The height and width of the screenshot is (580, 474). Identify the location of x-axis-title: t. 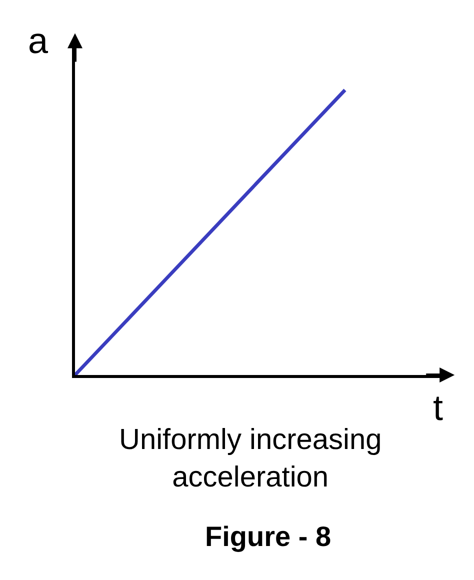
(438, 407).